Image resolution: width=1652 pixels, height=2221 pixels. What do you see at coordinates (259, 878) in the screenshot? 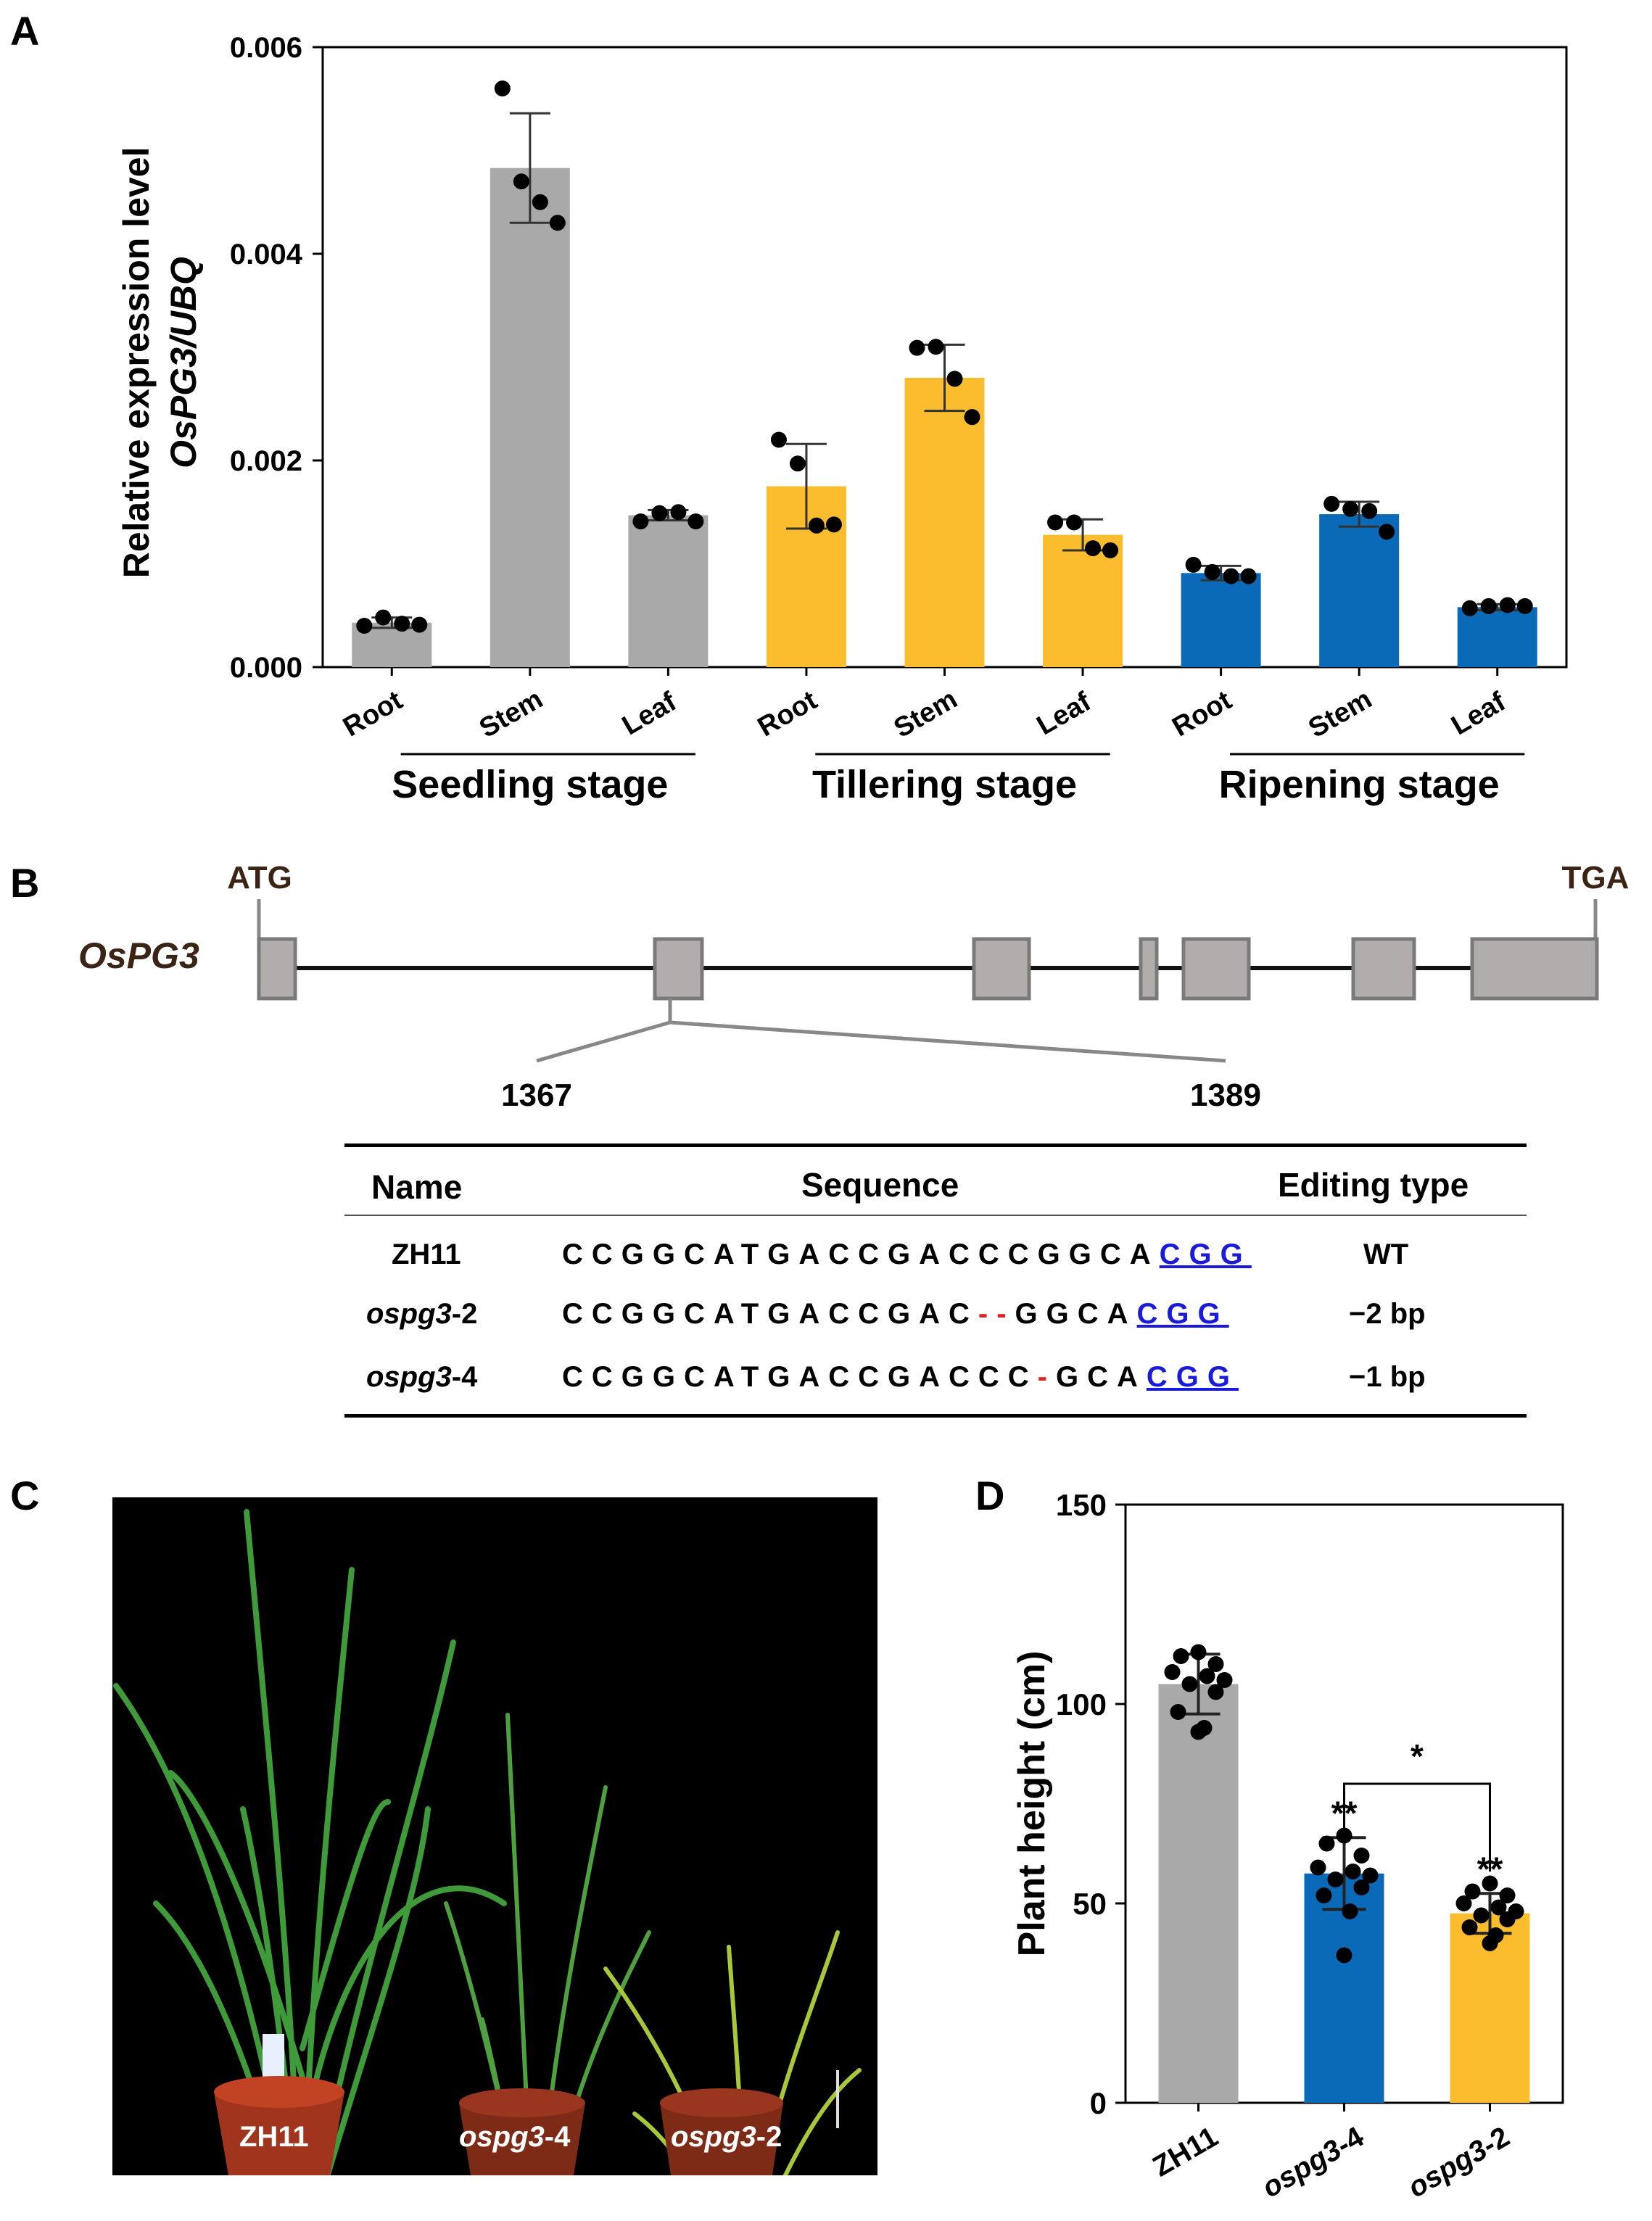
I see `atg-label: ATG` at bounding box center [259, 878].